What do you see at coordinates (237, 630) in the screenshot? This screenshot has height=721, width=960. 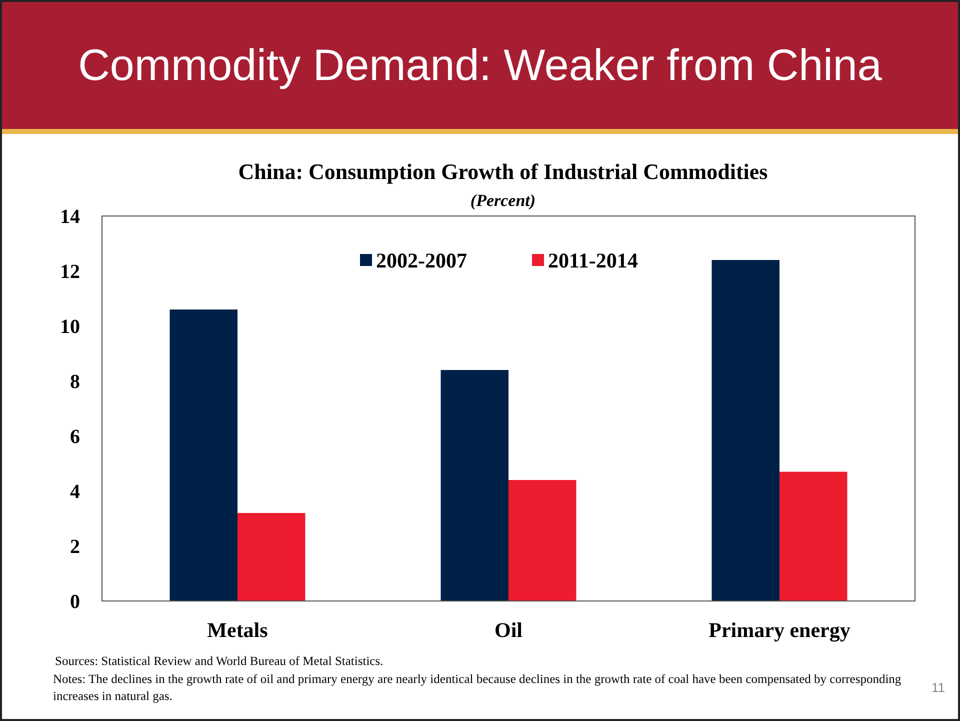 I see `x-tick-label: Metals` at bounding box center [237, 630].